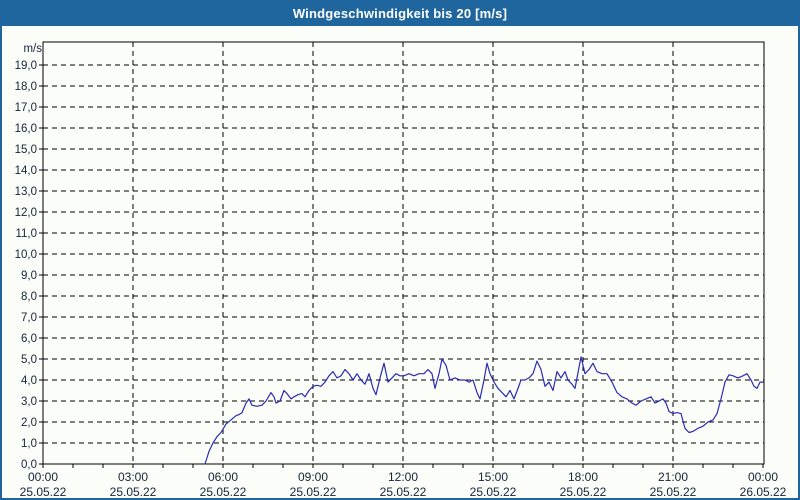  What do you see at coordinates (26, 192) in the screenshot?
I see `y-tick-label: 13,0` at bounding box center [26, 192].